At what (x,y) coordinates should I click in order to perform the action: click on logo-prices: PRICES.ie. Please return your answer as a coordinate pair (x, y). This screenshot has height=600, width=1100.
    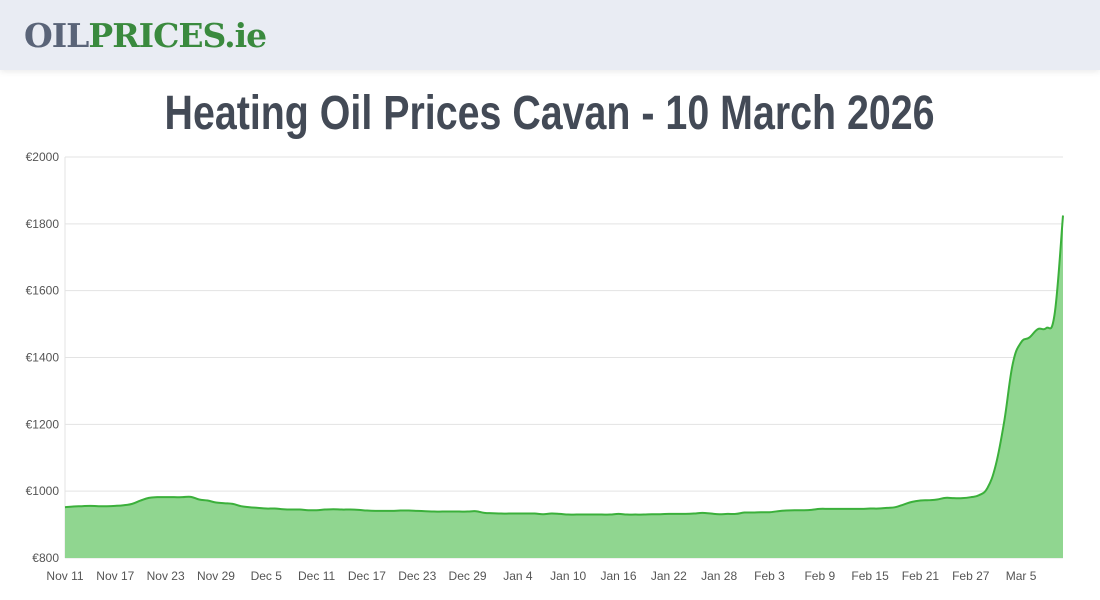
    Looking at the image, I should click on (177, 35).